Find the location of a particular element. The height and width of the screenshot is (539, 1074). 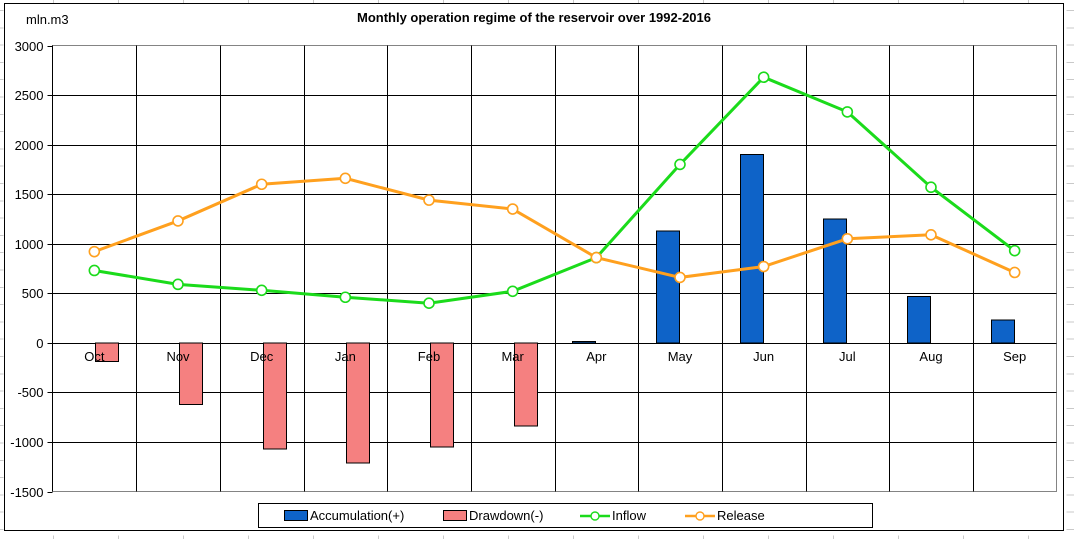

bar-Sep is located at coordinates (1003, 331).